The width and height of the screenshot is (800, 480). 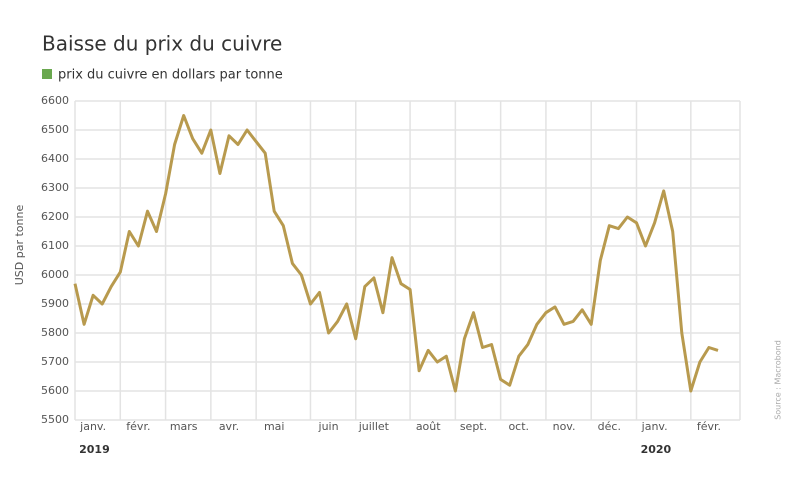 I want to click on y-axis-label: USD par tonne, so click(x=19, y=245).